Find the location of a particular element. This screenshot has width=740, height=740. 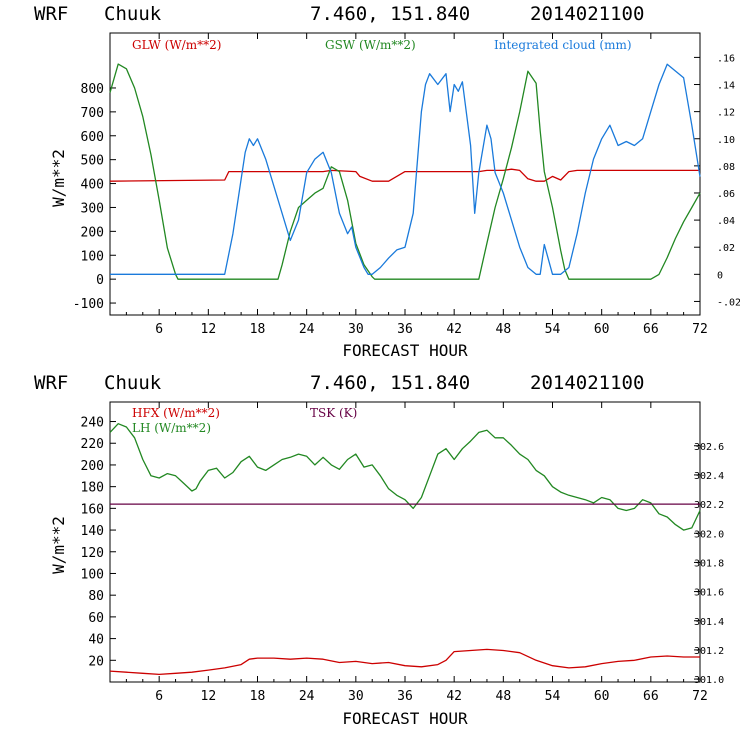

top-y2tick-label: -.02 is located at coordinates (728, 302).